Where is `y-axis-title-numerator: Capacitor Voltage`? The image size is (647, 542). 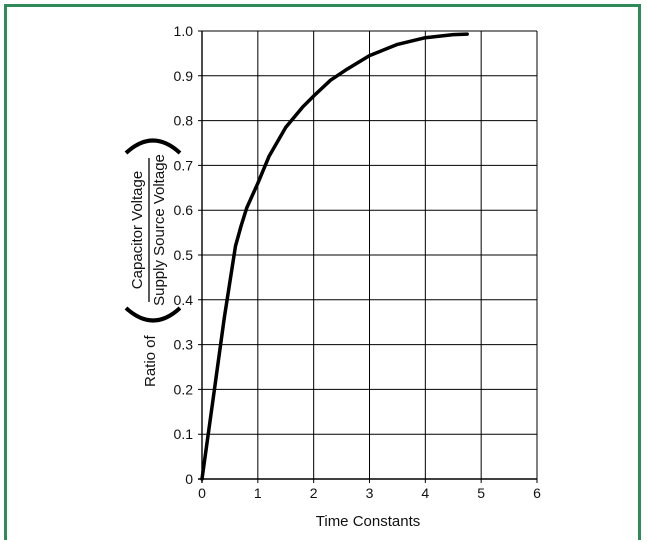
y-axis-title-numerator: Capacitor Voltage is located at coordinates (137, 230).